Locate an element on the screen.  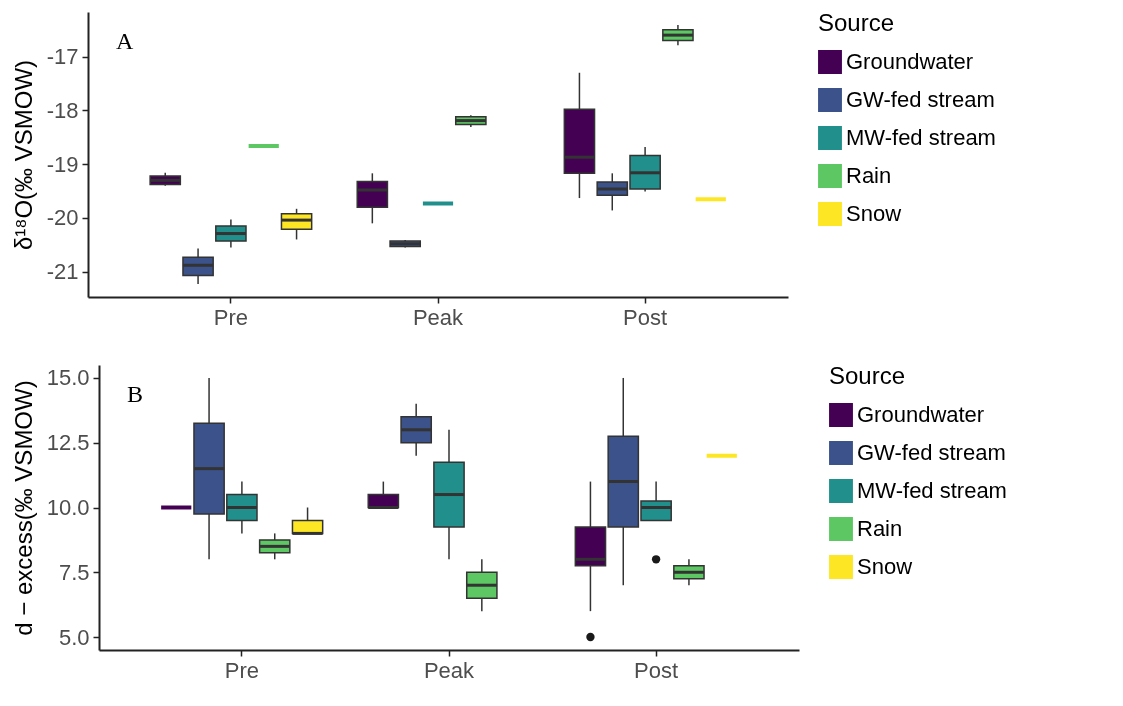
y-tick-label: 12.5 is located at coordinates (68, 443).